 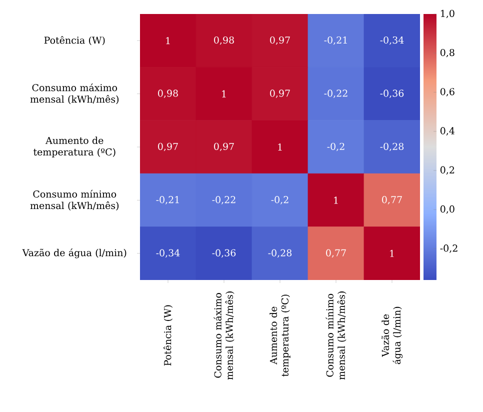 I want to click on color-bar-label: -0,2, so click(x=449, y=248).